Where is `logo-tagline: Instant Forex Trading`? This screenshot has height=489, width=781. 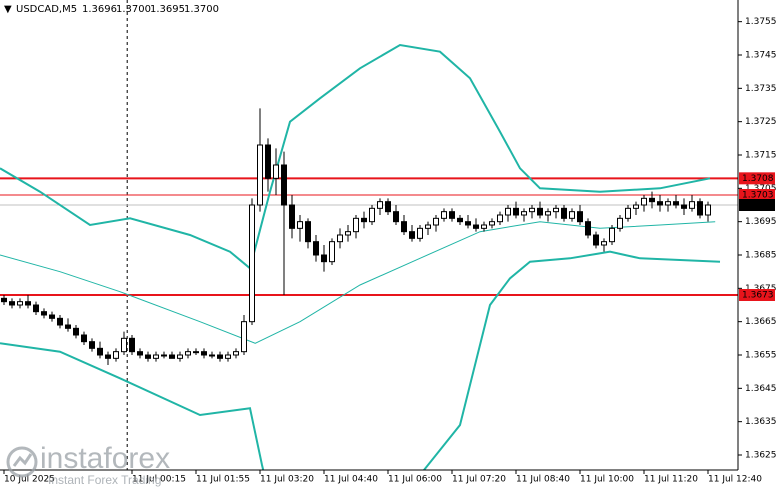 logo-tagline: Instant Forex Trading is located at coordinates (104, 480).